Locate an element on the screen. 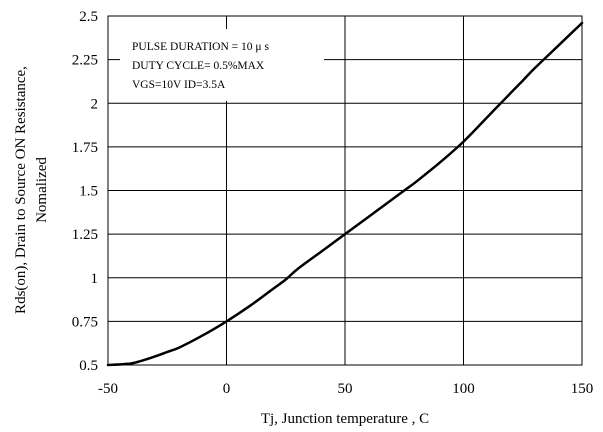 This screenshot has height=432, width=603. y-tick-label: 2.5 is located at coordinates (88, 17).